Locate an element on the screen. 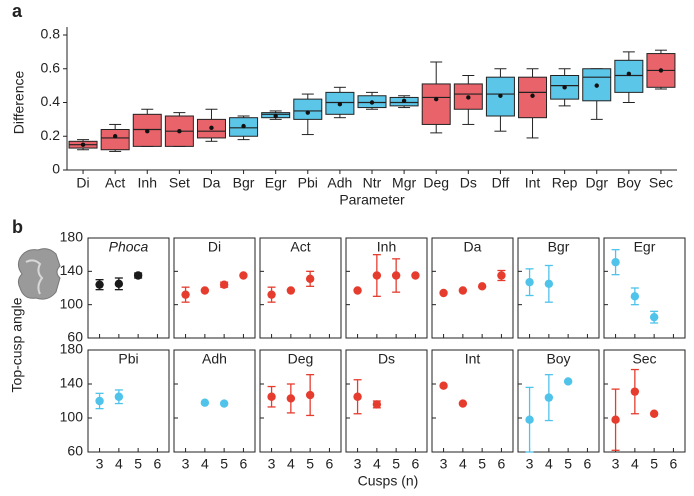 The image size is (694, 496). x-tick-label: Egr is located at coordinates (276, 183).